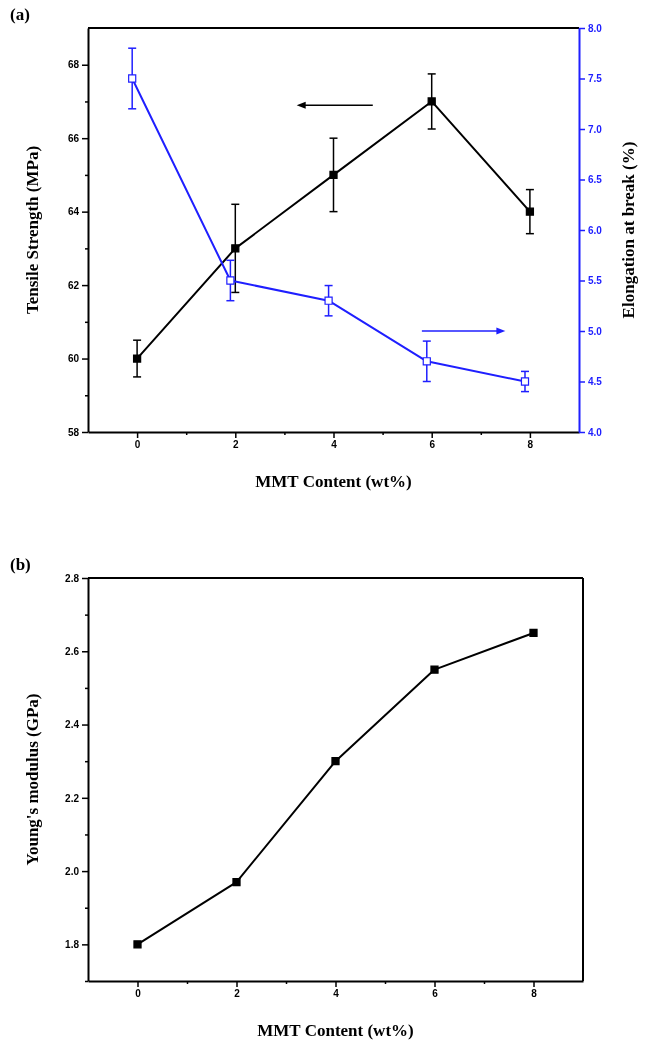 Image resolution: width=667 pixels, height=1054 pixels. Describe the element at coordinates (73, 359) in the screenshot. I see `y-tick-label: 60` at that location.